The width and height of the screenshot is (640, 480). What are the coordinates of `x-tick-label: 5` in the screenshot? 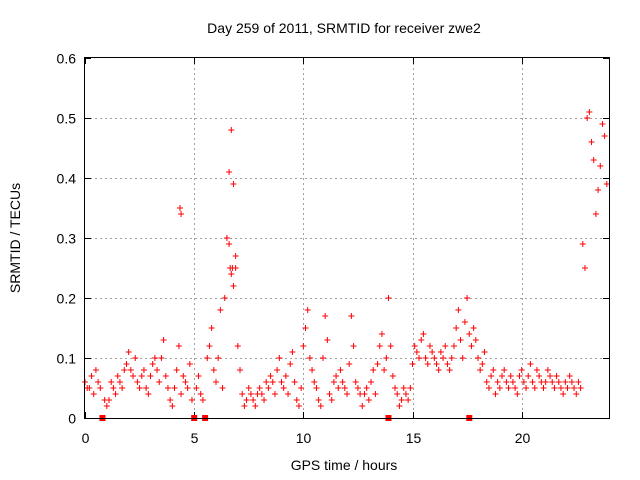 It's located at (195, 438).